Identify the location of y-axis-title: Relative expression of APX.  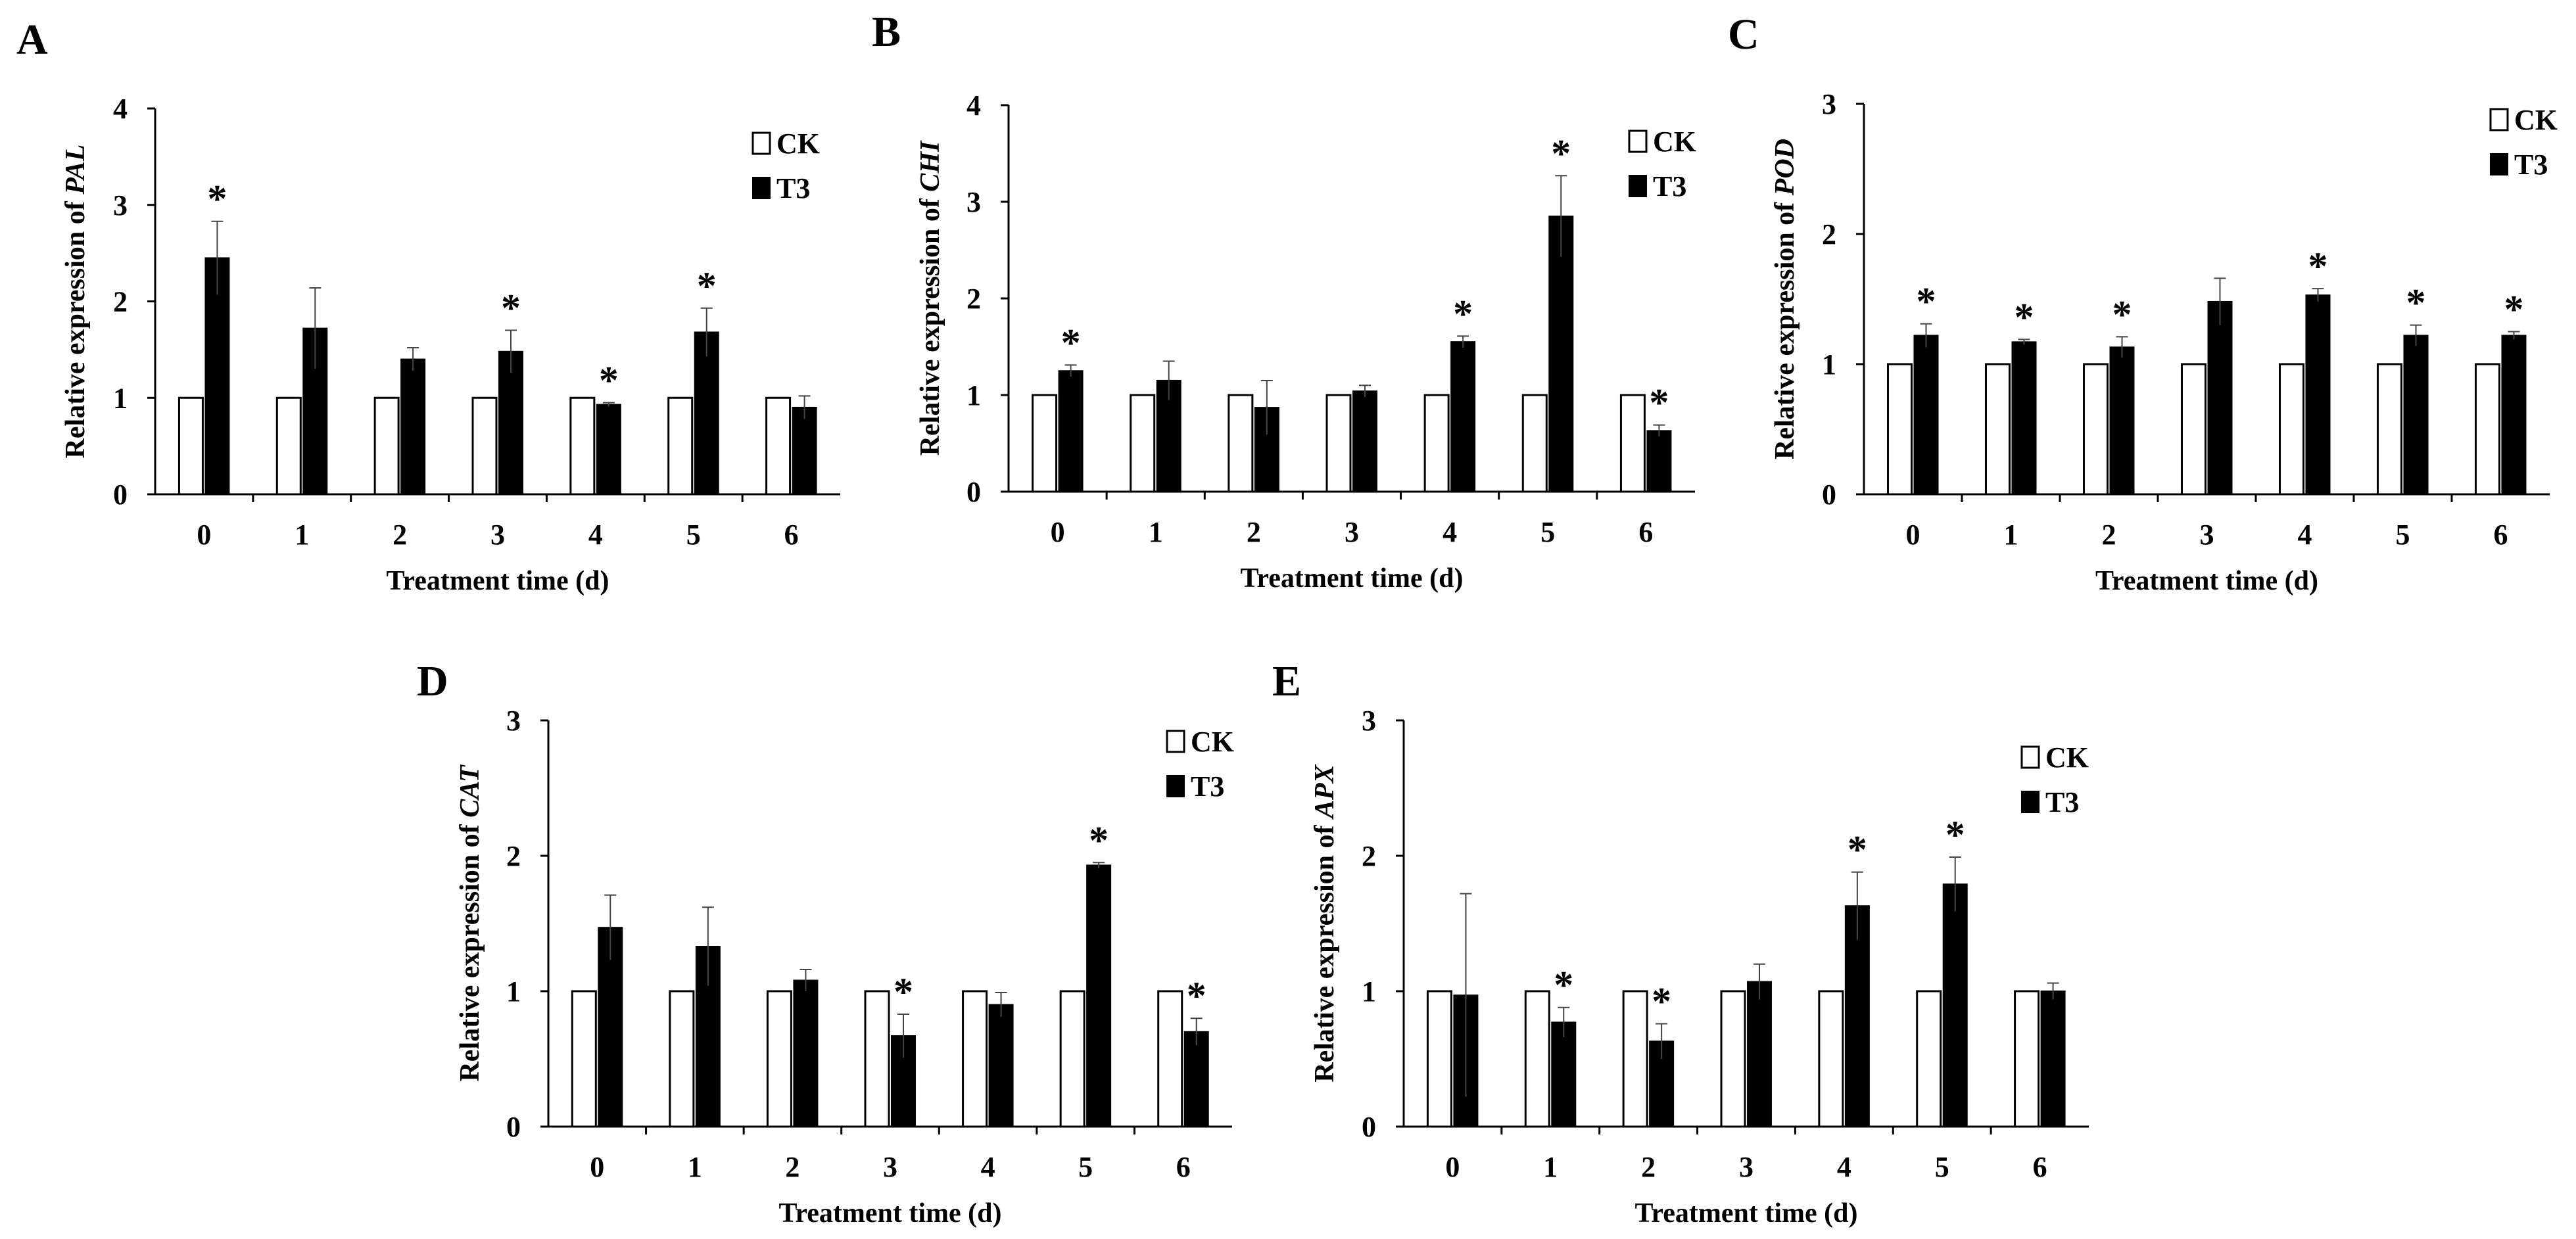
(1325, 923).